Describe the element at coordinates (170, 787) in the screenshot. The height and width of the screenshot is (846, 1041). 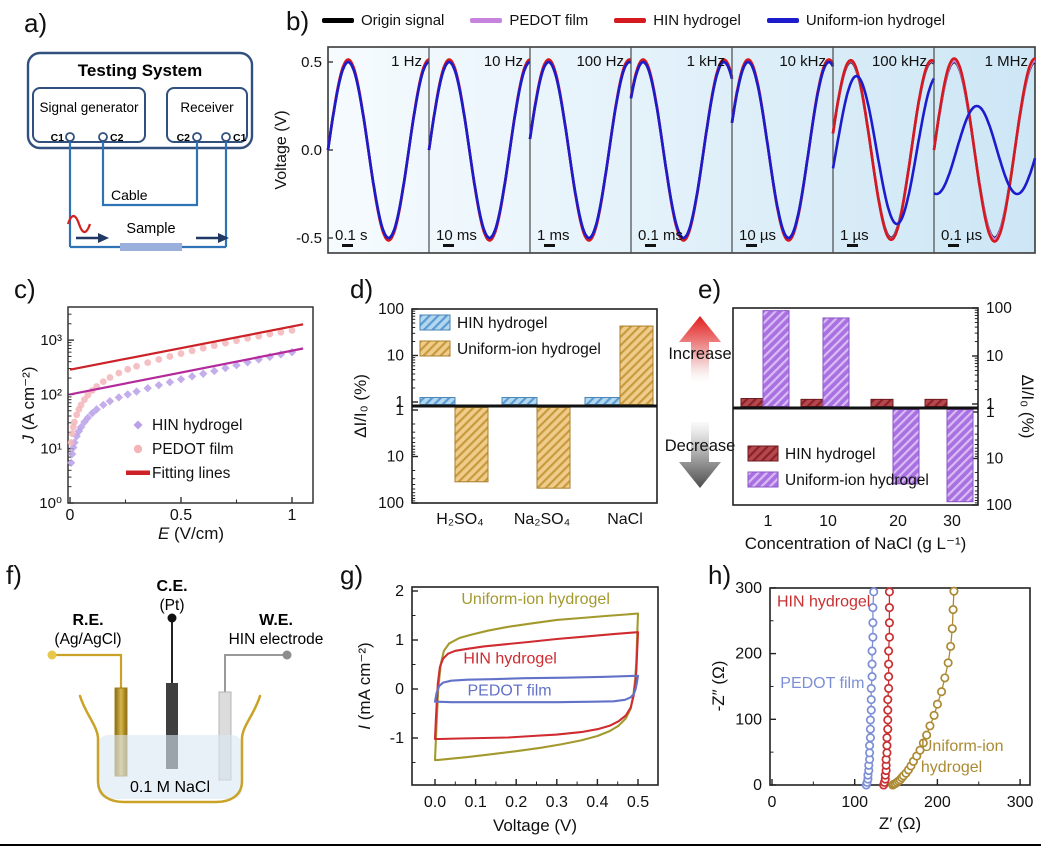
I see `solution-label: 0.1 M NaCl` at that location.